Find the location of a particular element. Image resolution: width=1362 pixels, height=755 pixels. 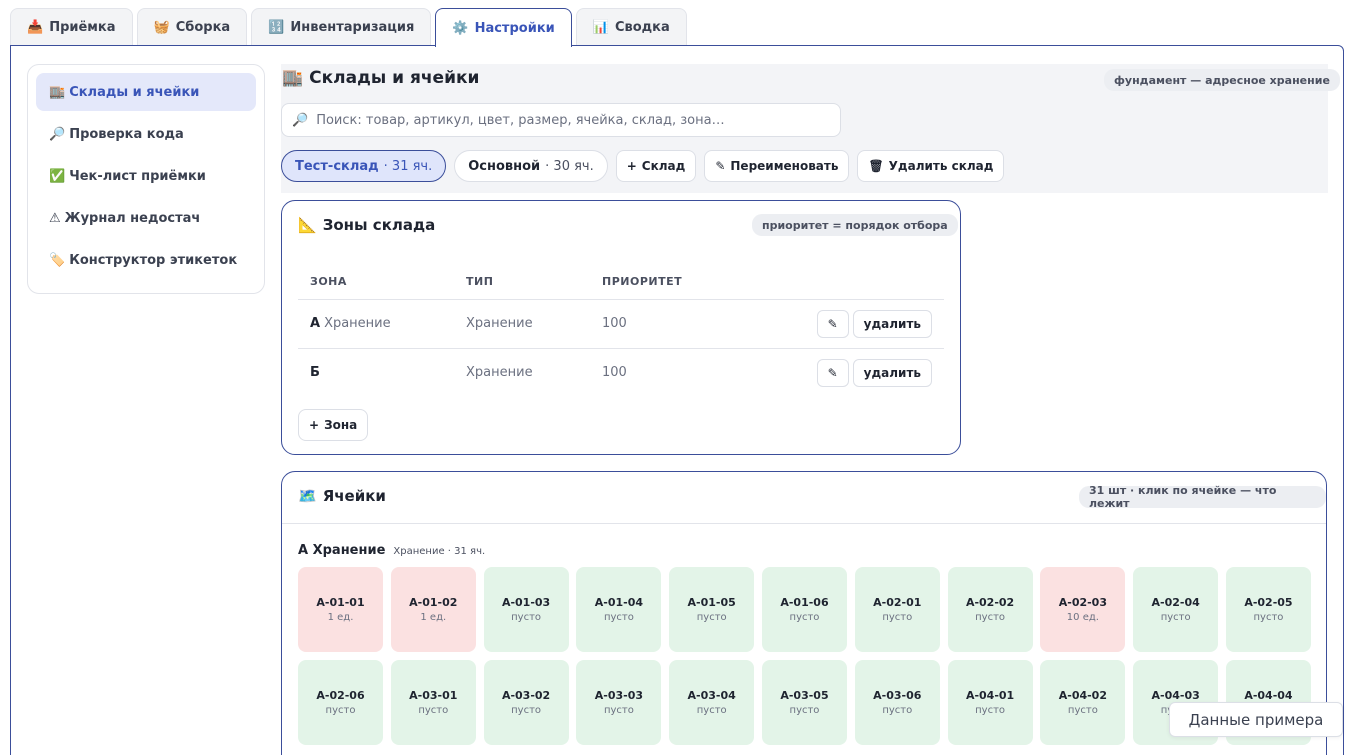

sidebar-item-code-check: 🔎 Проверка кода is located at coordinates (146, 134).